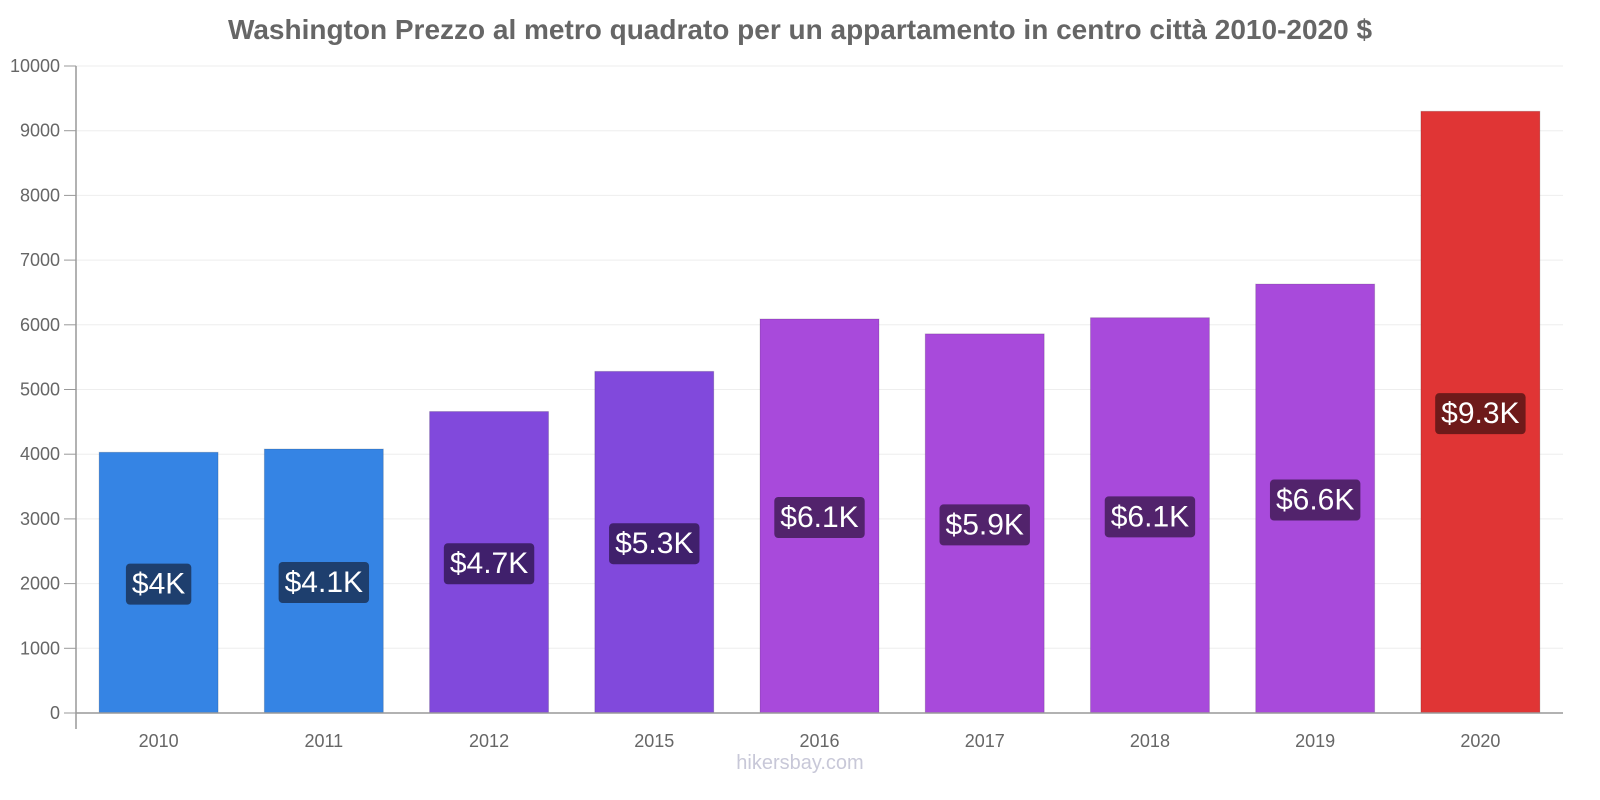 Image resolution: width=1600 pixels, height=800 pixels. Describe the element at coordinates (159, 741) in the screenshot. I see `x-tick-label: 2010` at that location.